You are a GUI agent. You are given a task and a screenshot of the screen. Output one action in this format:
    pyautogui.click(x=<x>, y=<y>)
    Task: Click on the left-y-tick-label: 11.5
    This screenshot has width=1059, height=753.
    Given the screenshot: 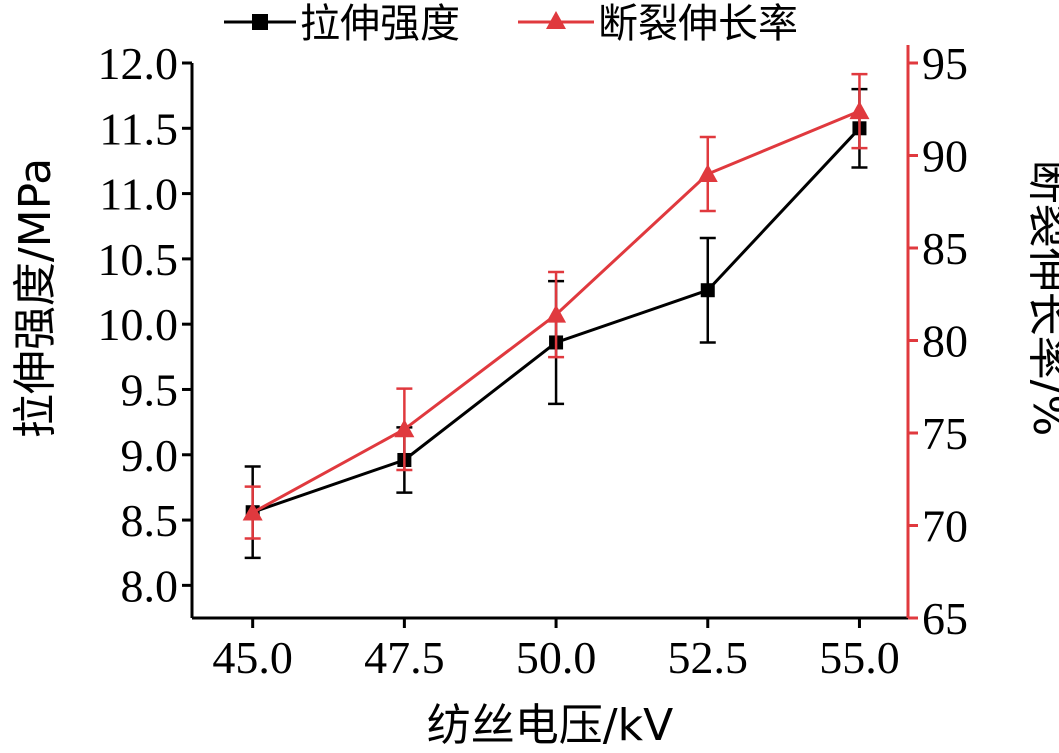 What is the action you would take?
    pyautogui.click(x=138, y=128)
    